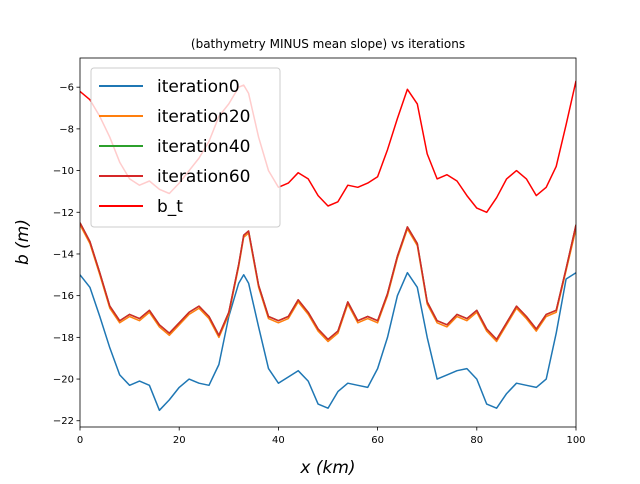  What do you see at coordinates (203, 147) in the screenshot?
I see `legend-label: iteration40` at bounding box center [203, 147].